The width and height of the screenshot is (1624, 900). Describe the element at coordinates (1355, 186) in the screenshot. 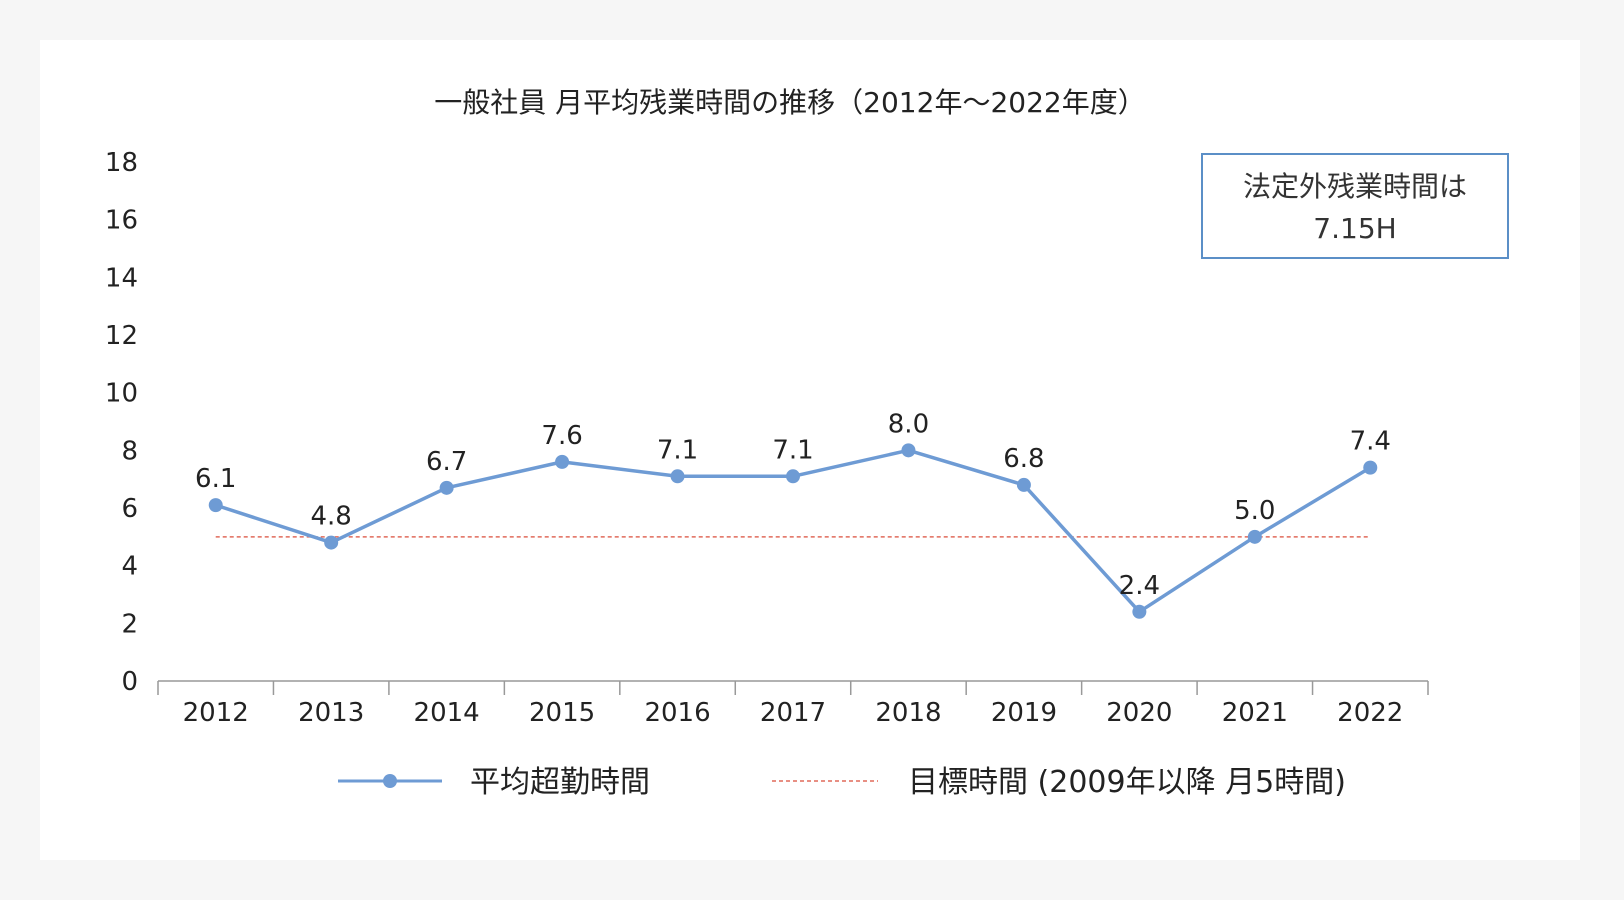

I see `annotation-line-1: 法定外残業時間は` at that location.